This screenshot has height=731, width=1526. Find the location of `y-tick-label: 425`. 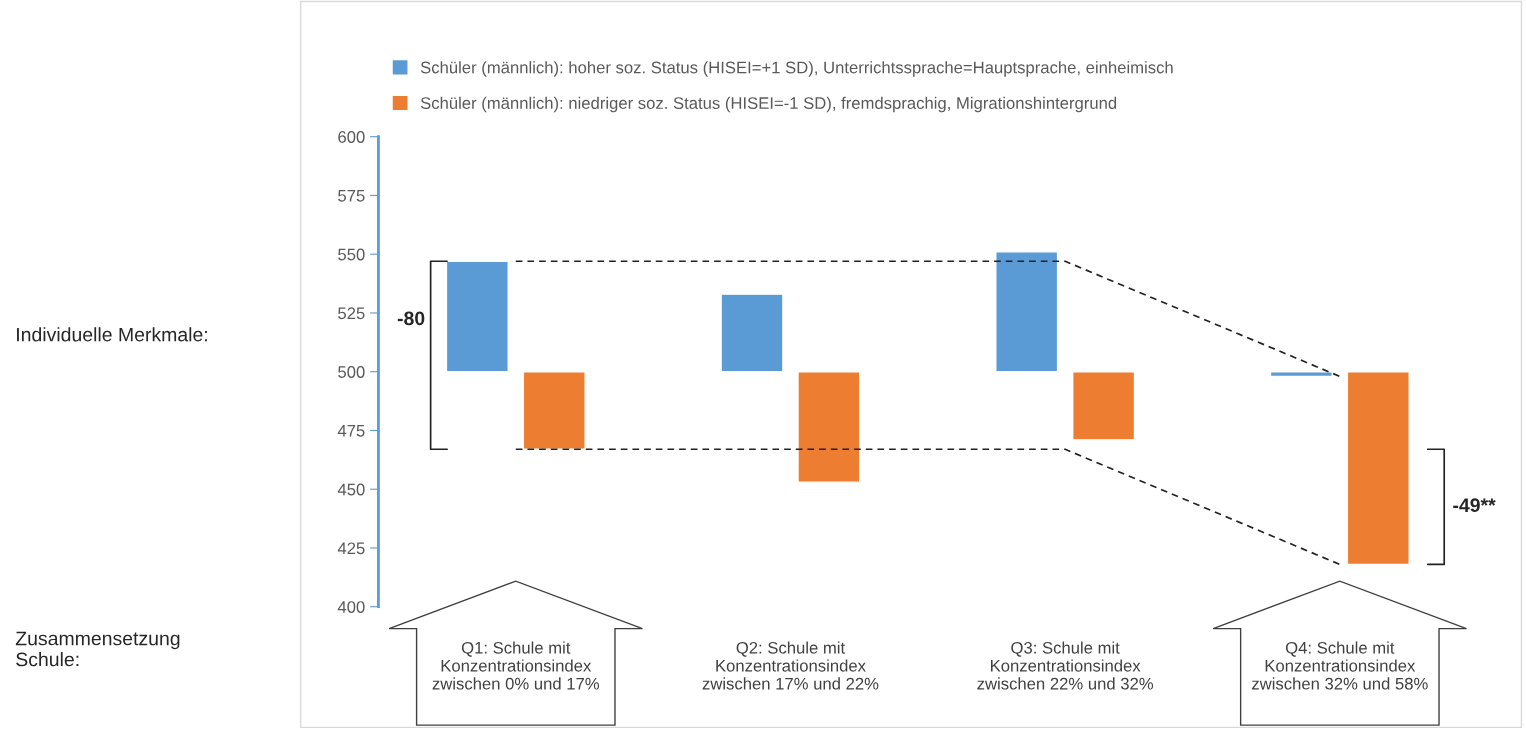

y-tick-label: 425 is located at coordinates (351, 548).